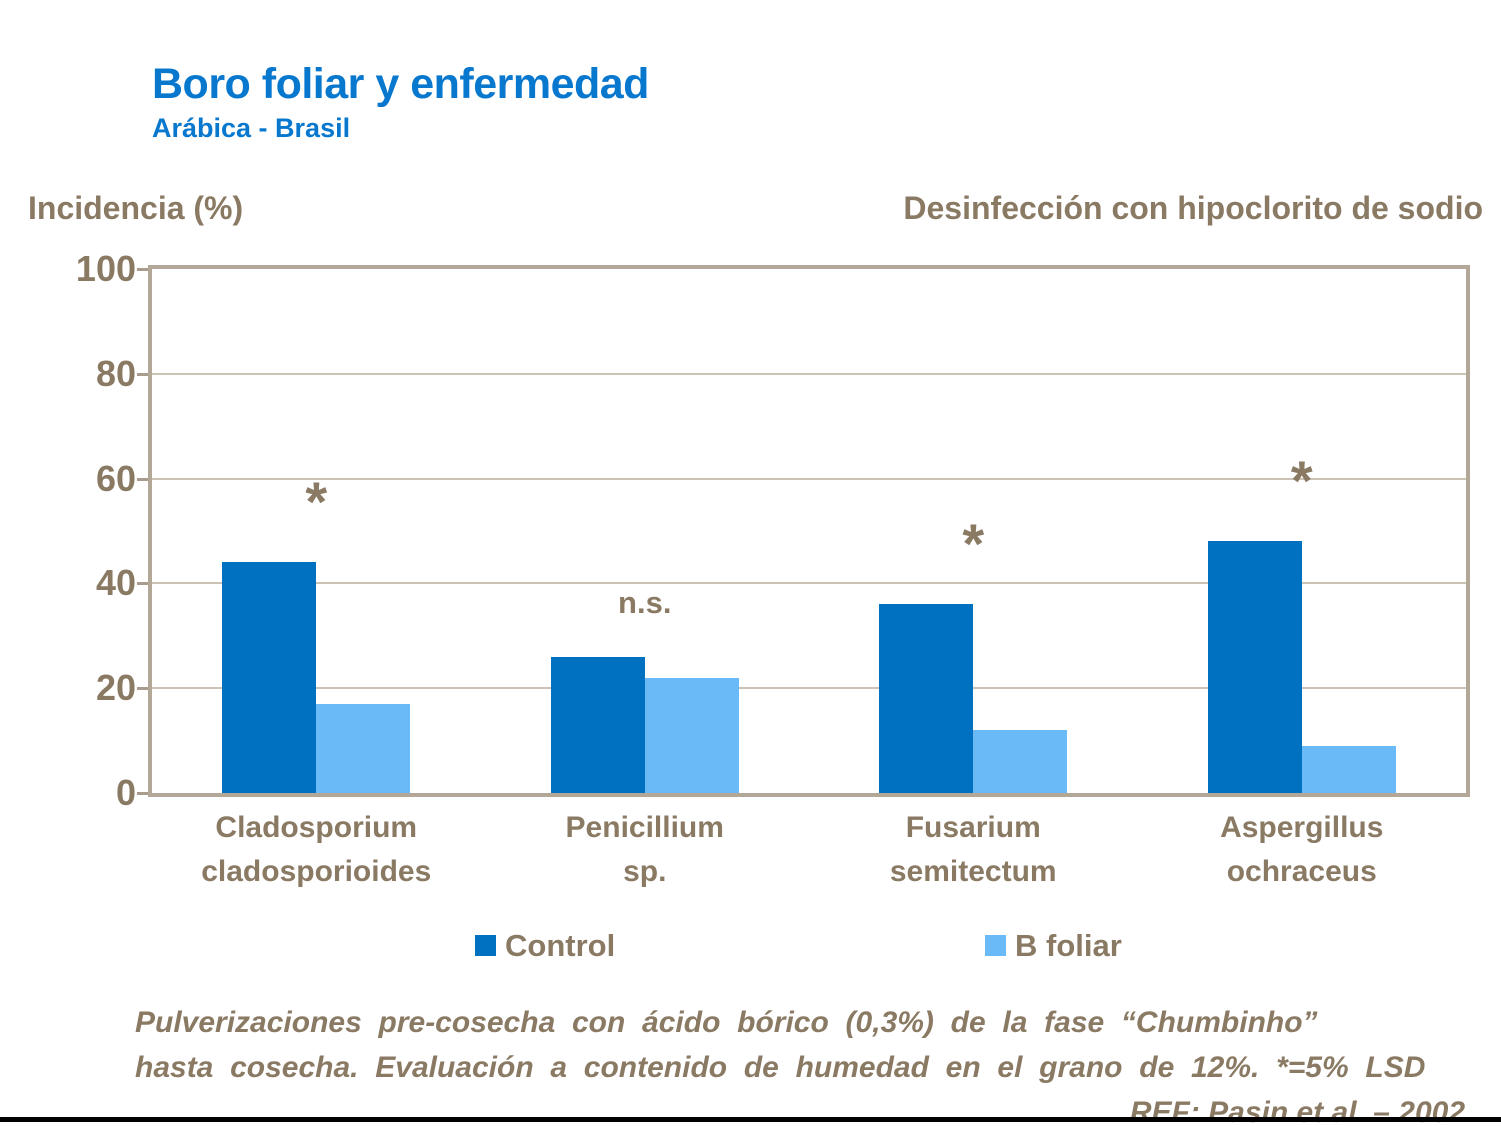  Describe the element at coordinates (251, 128) in the screenshot. I see `page-subtitle: Arábica - Brasil` at that location.